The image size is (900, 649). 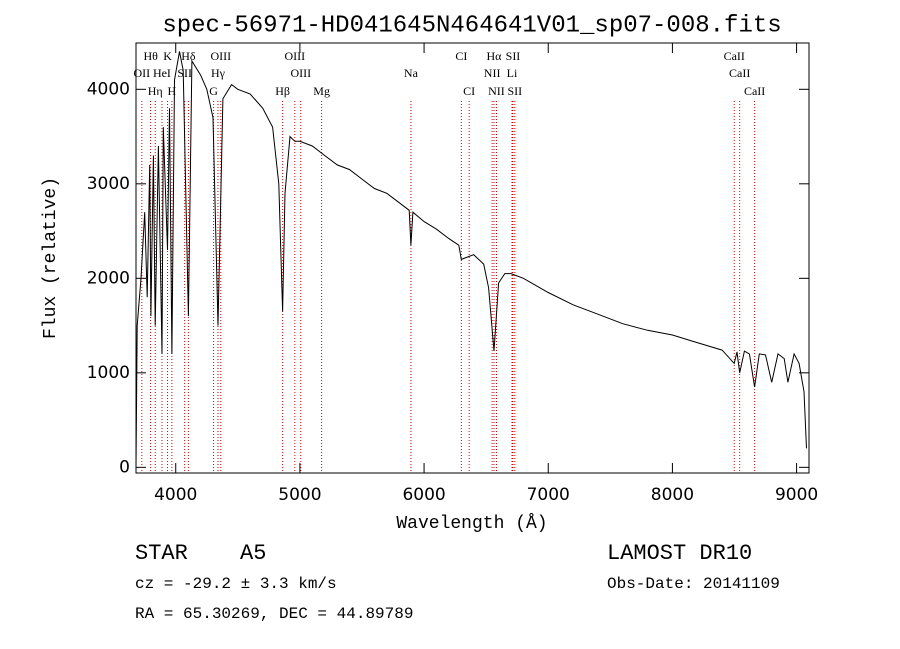 What do you see at coordinates (796, 495) in the screenshot?
I see `x-tick-label: 9000` at bounding box center [796, 495].